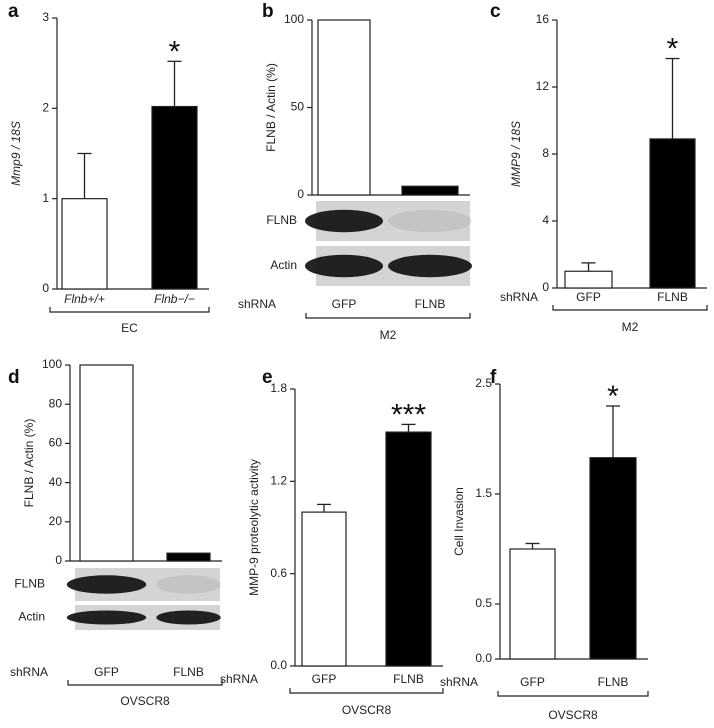 This screenshot has height=728, width=714. What do you see at coordinates (483, 493) in the screenshot?
I see `y-tick-label: 1.5` at bounding box center [483, 493].